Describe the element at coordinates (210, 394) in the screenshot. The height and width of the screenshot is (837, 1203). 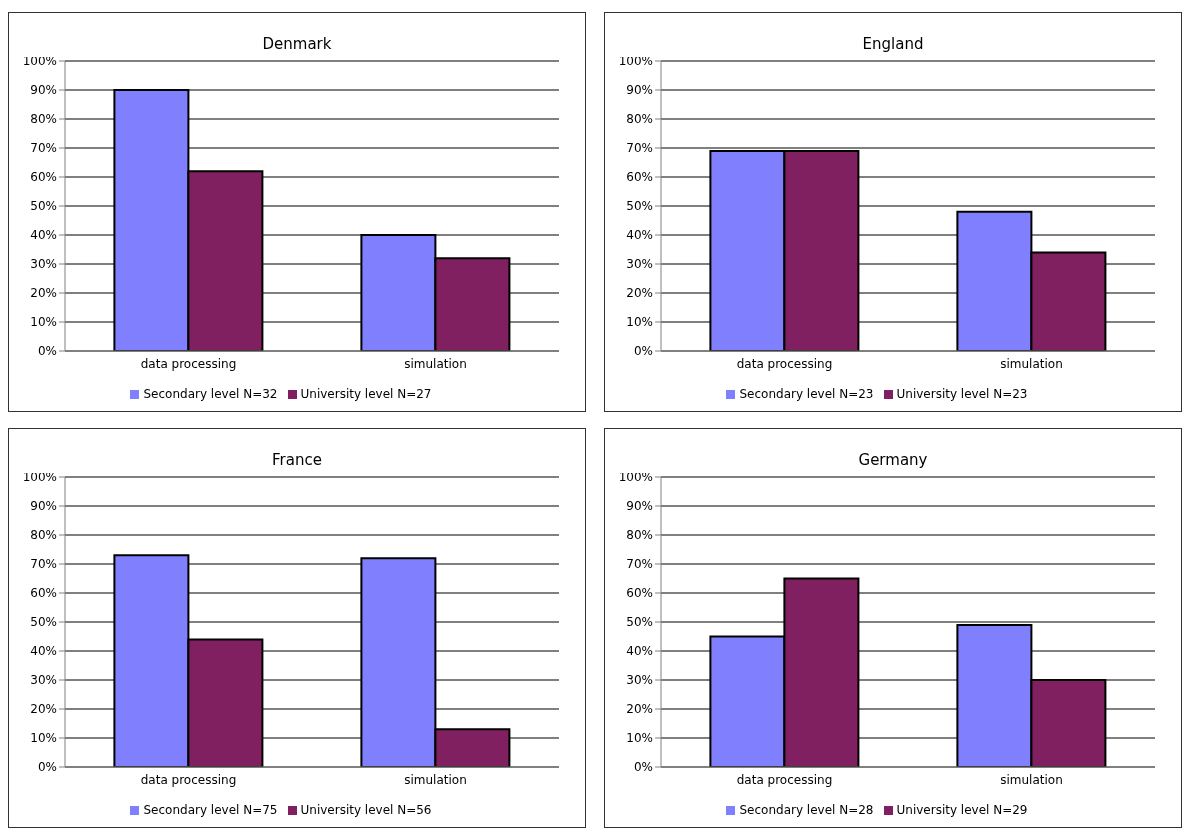
I see `legend-label: Secondary level N=32` at that location.